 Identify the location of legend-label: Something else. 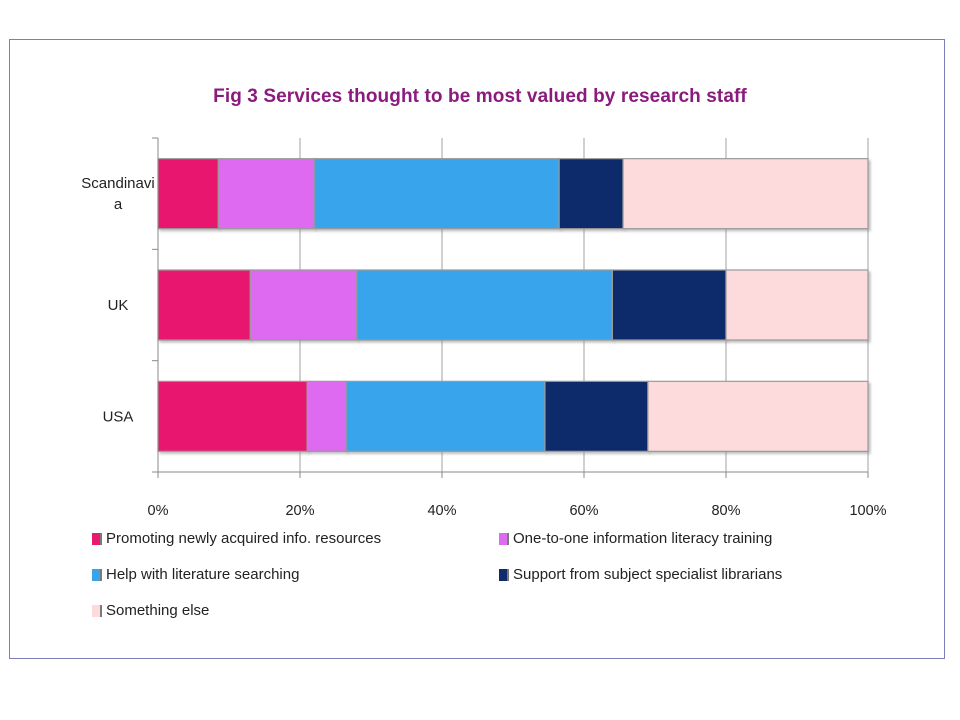
(158, 610).